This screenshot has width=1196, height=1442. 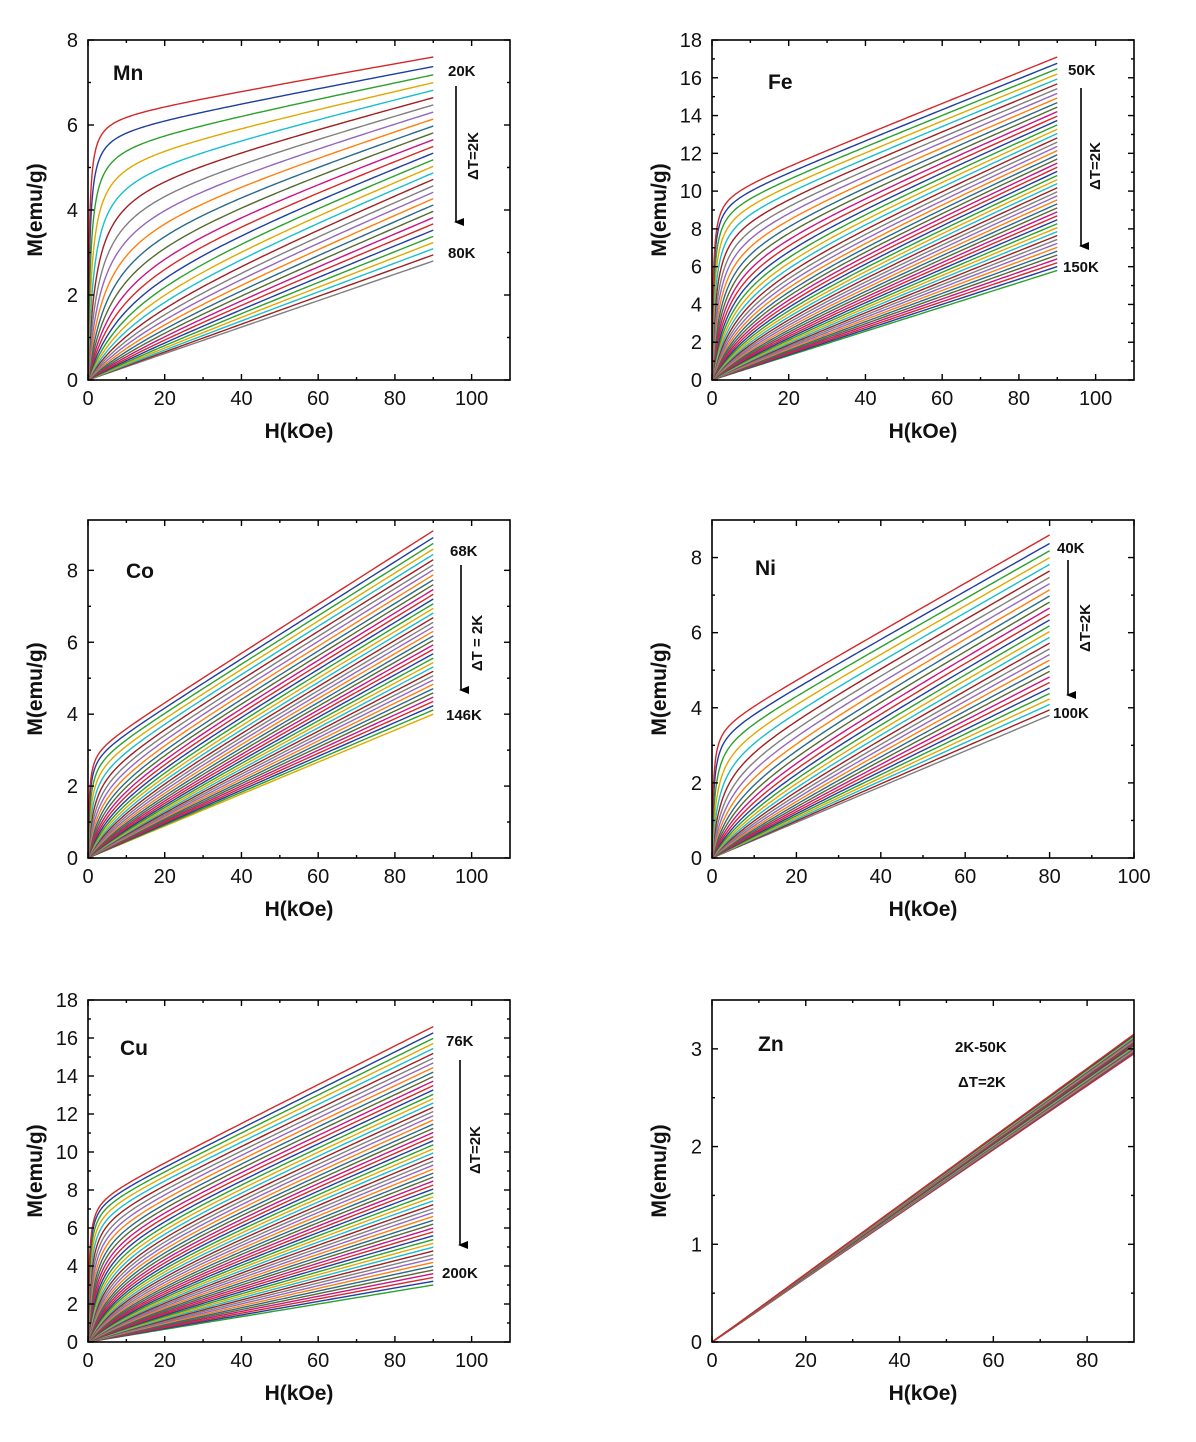 What do you see at coordinates (696, 1050) in the screenshot?
I see `y-tick-label: 3` at bounding box center [696, 1050].